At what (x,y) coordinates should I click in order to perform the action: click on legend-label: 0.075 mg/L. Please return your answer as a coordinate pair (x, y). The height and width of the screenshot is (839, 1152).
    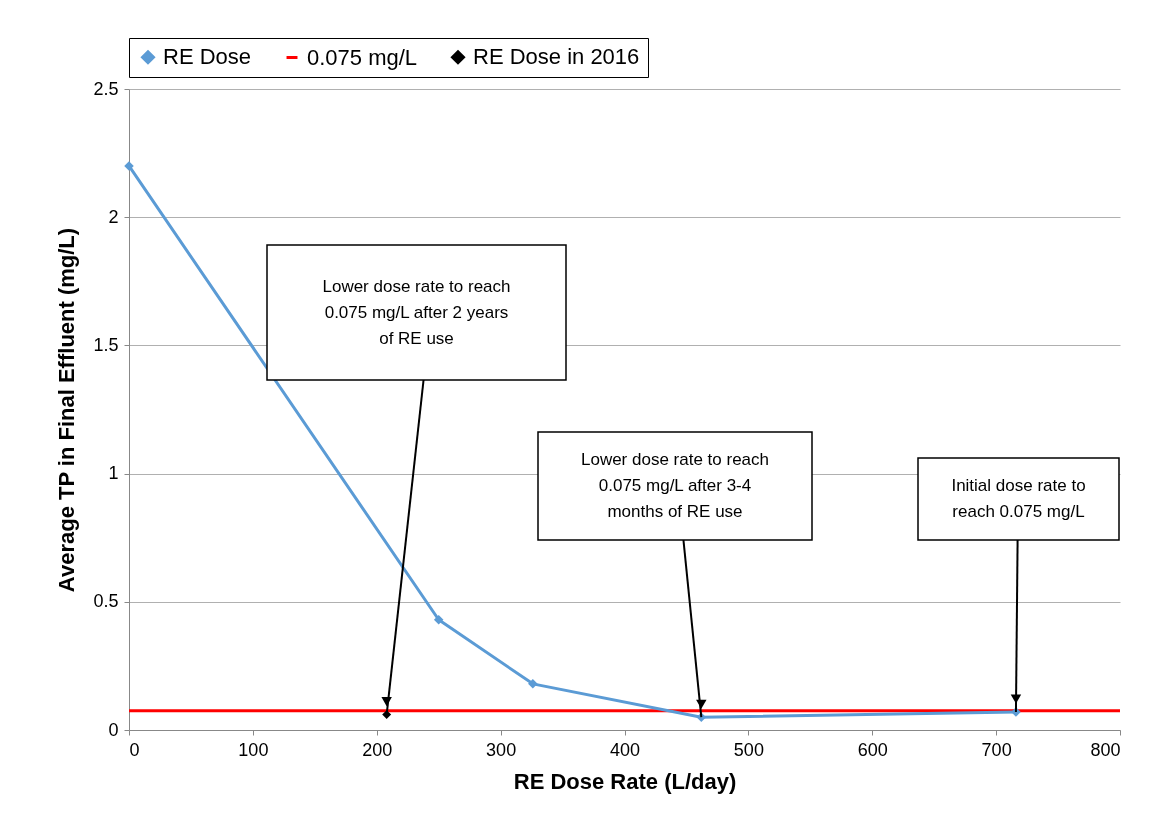
    Looking at the image, I should click on (362, 57).